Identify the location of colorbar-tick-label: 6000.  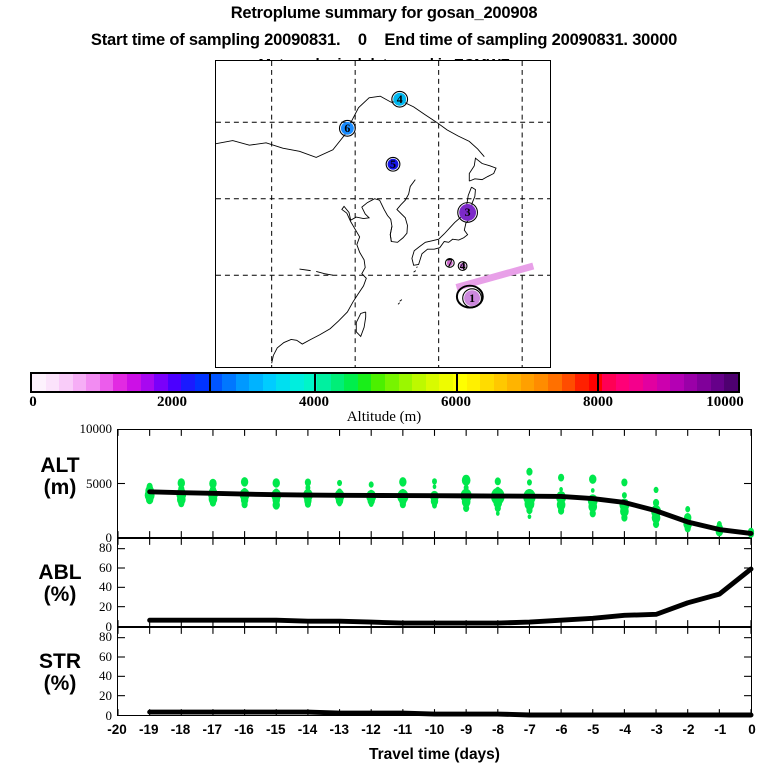
(456, 402).